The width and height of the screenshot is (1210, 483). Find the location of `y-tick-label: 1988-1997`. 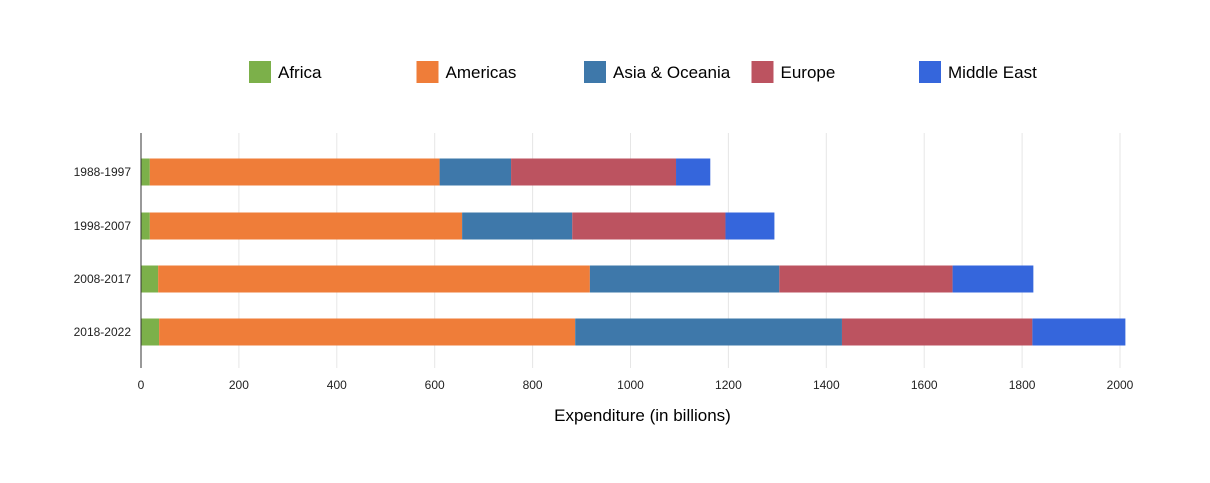

y-tick-label: 1988-1997 is located at coordinates (103, 172).